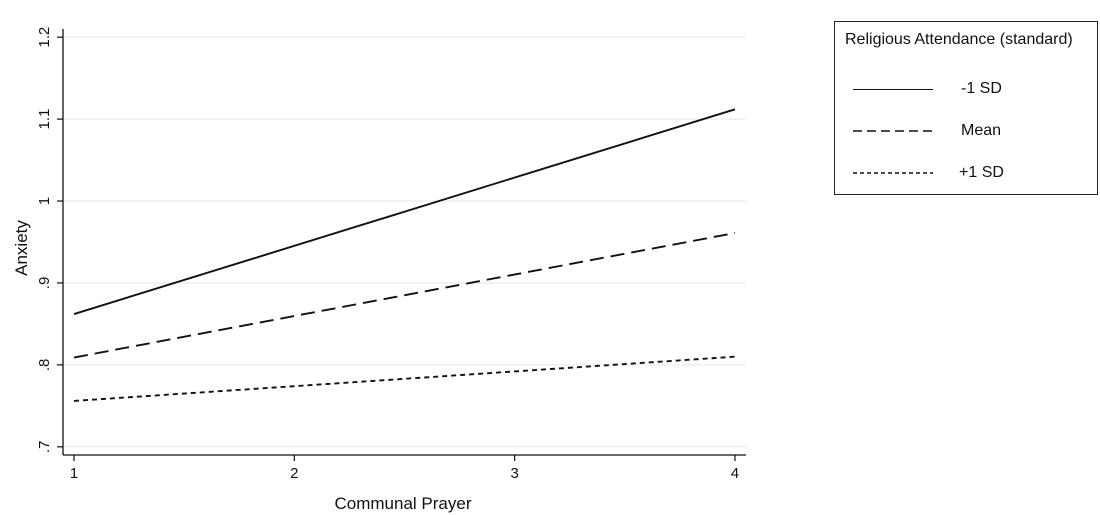 The image size is (1100, 515). Describe the element at coordinates (21, 248) in the screenshot. I see `y-axis-title: Anxiety` at that location.